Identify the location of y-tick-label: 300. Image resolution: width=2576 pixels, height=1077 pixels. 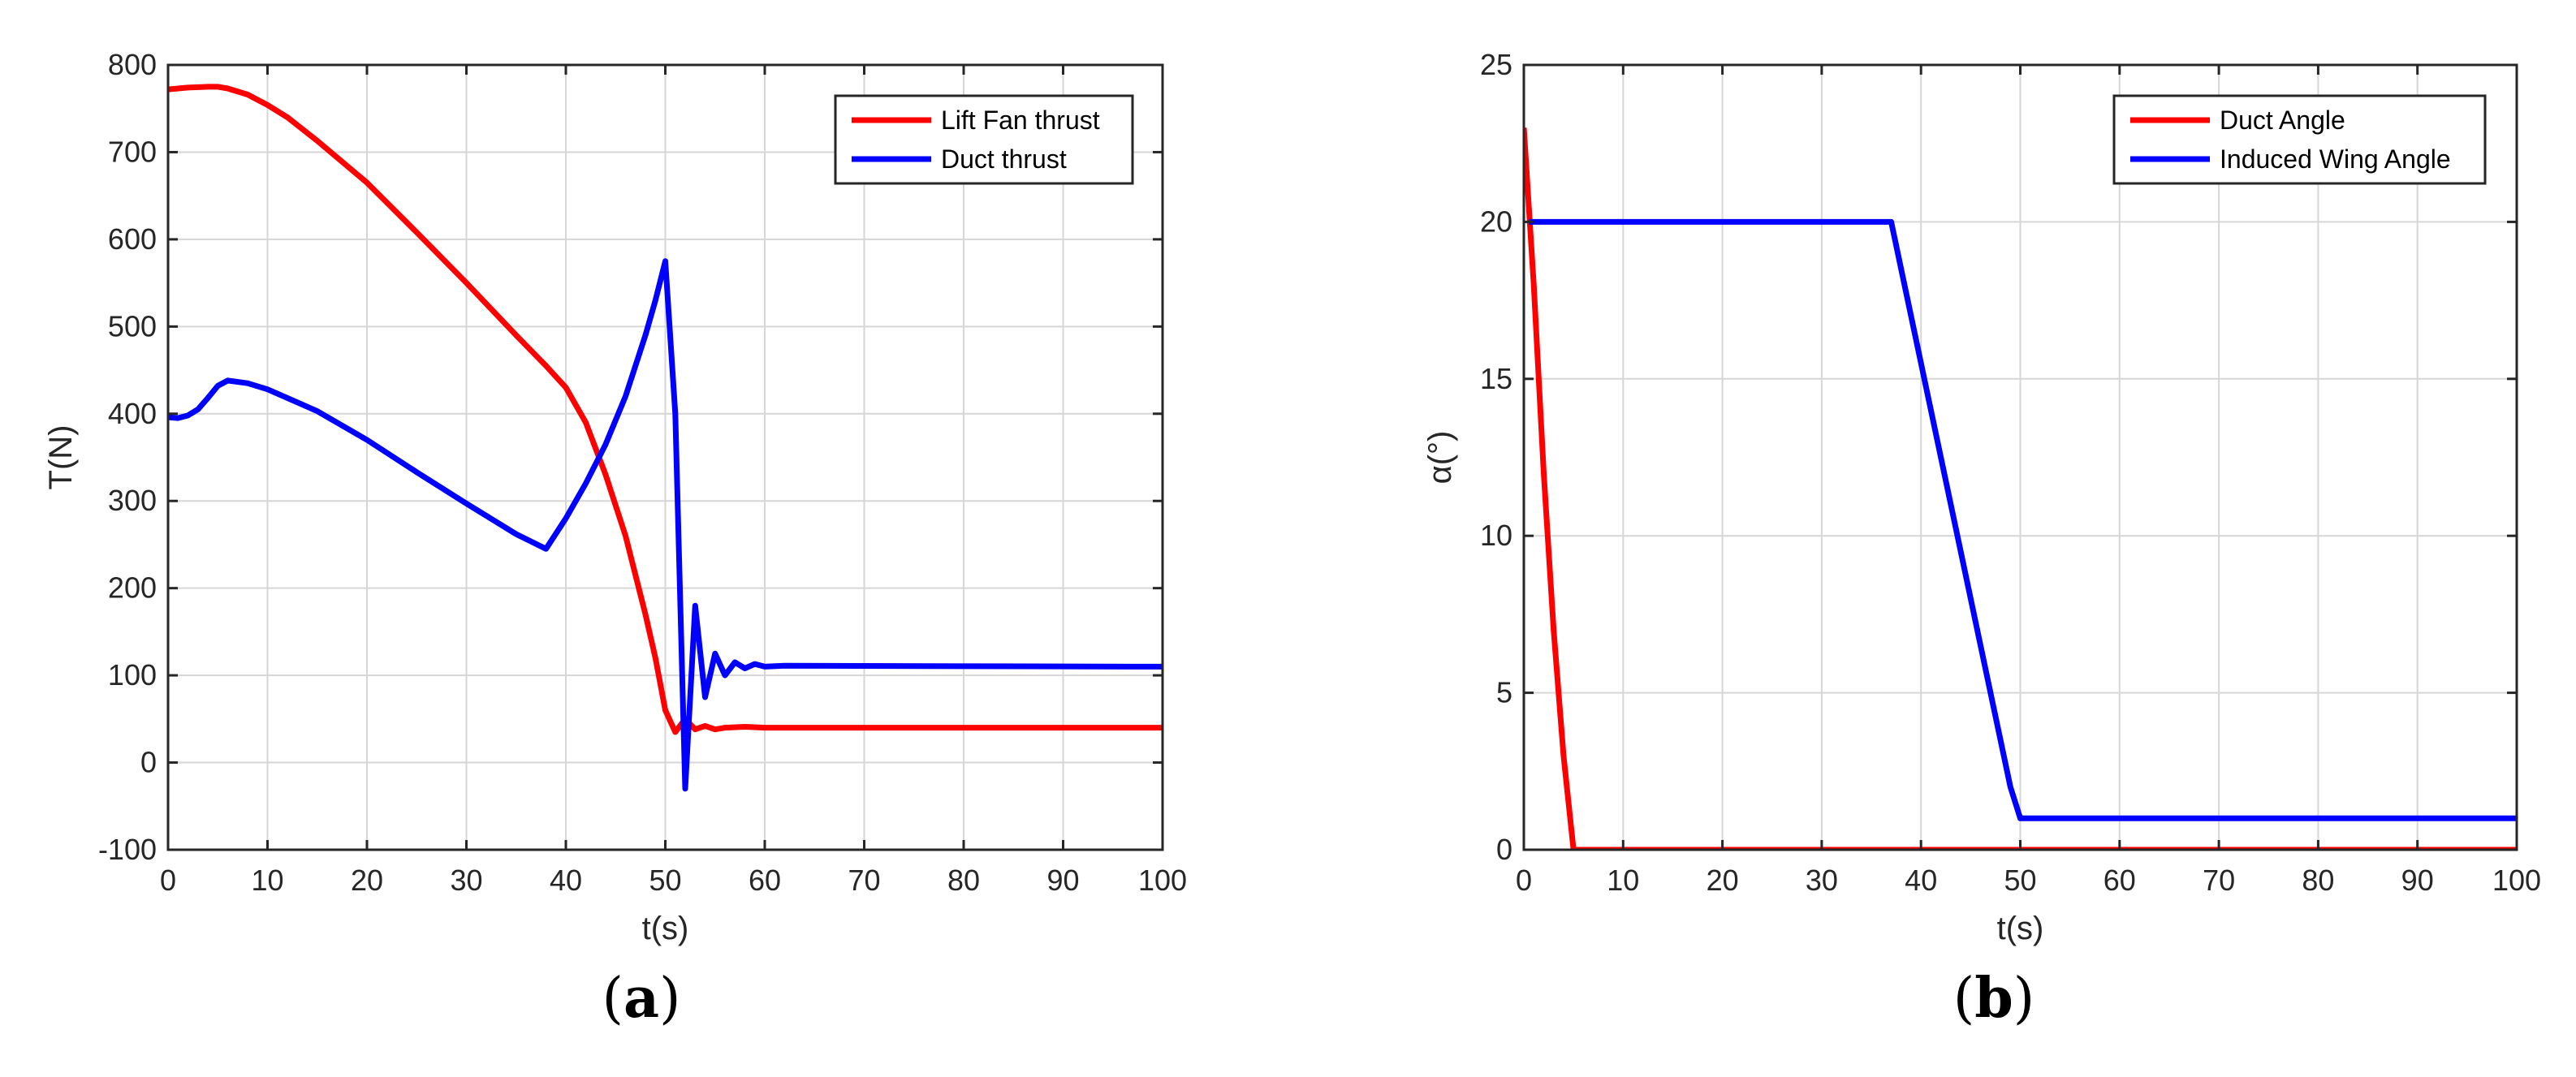
(132, 500).